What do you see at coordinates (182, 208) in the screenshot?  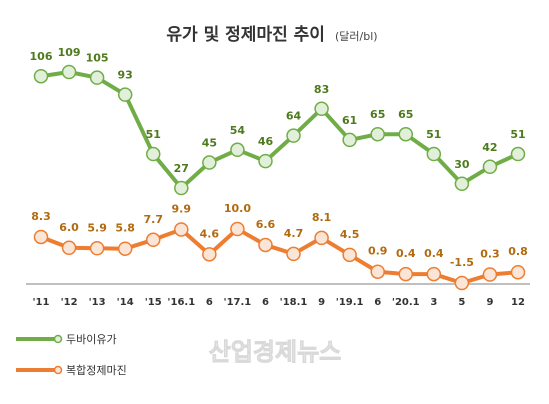 I see `data-label-margin: 9.9` at bounding box center [182, 208].